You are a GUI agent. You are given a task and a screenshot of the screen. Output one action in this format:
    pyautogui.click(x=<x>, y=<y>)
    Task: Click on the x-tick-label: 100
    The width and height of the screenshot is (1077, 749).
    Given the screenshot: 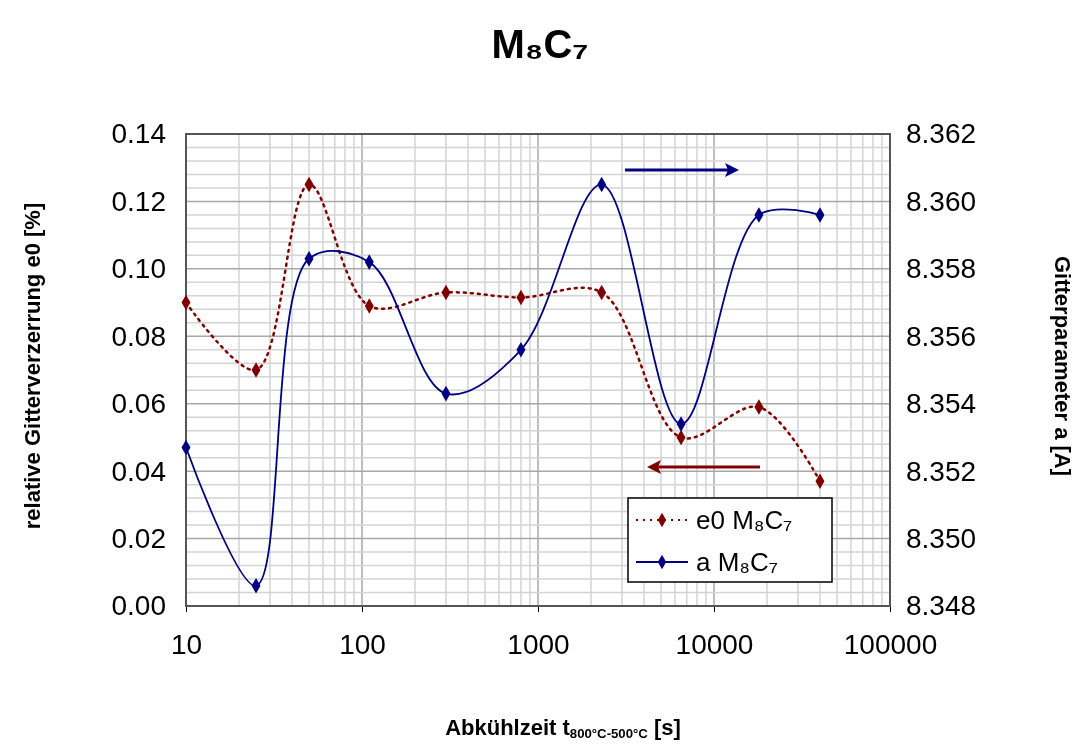 What is the action you would take?
    pyautogui.click(x=362, y=644)
    